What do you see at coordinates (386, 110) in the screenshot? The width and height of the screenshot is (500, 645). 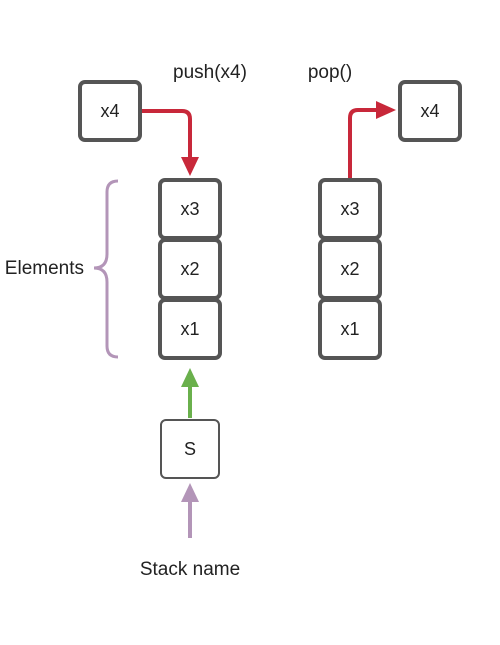 I see `pop-arrowhead` at bounding box center [386, 110].